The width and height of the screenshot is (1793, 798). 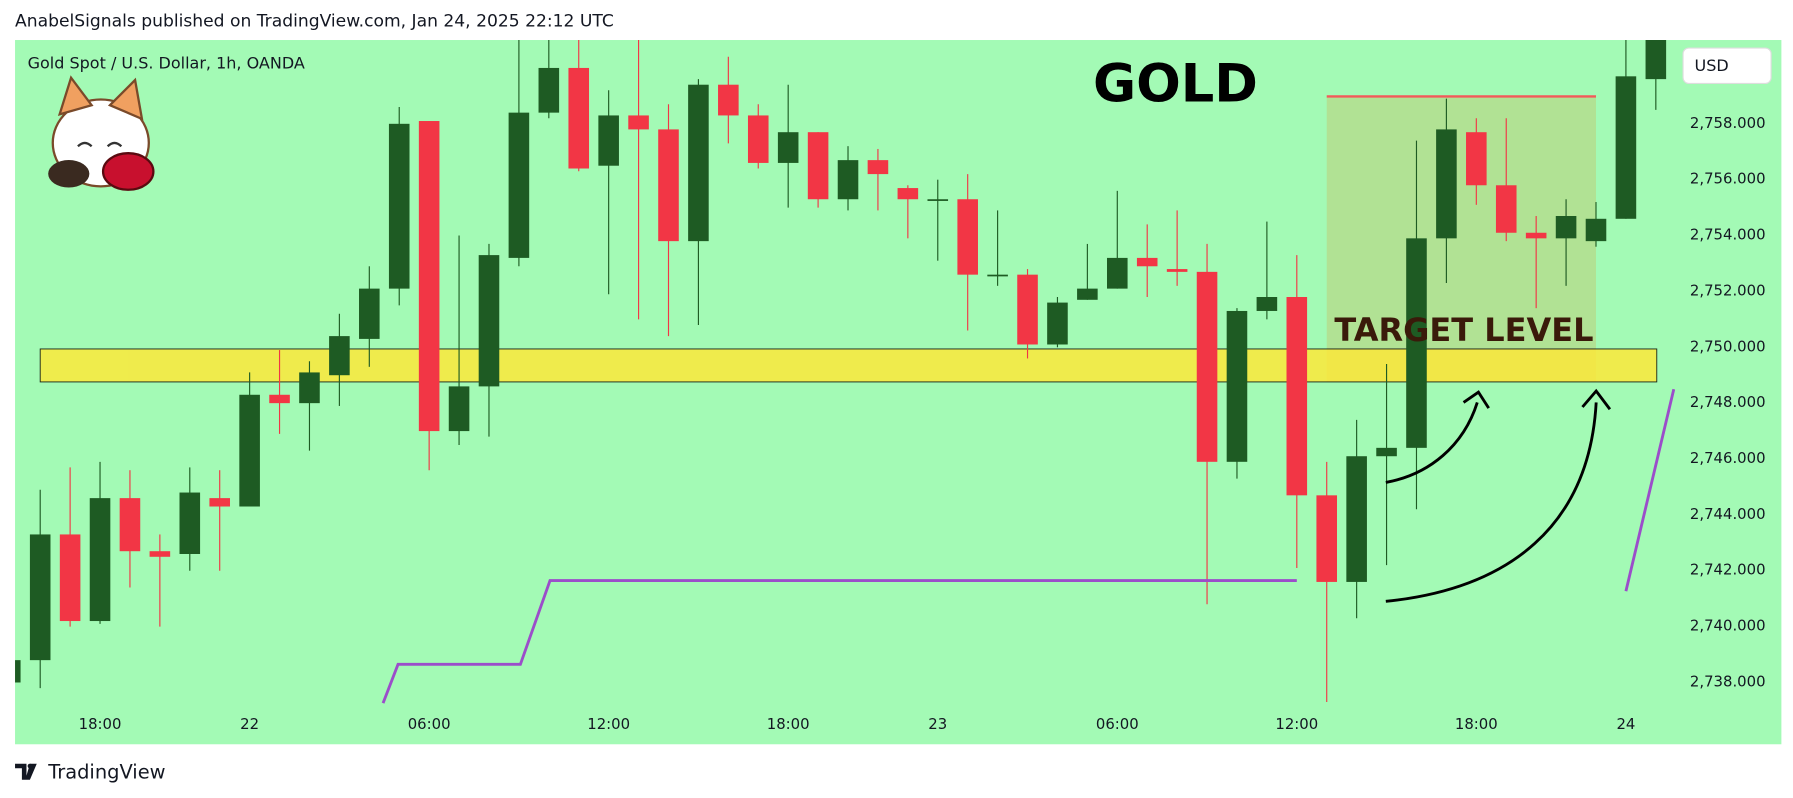 I want to click on y-tick-label: 2,744.000, so click(x=1728, y=514).